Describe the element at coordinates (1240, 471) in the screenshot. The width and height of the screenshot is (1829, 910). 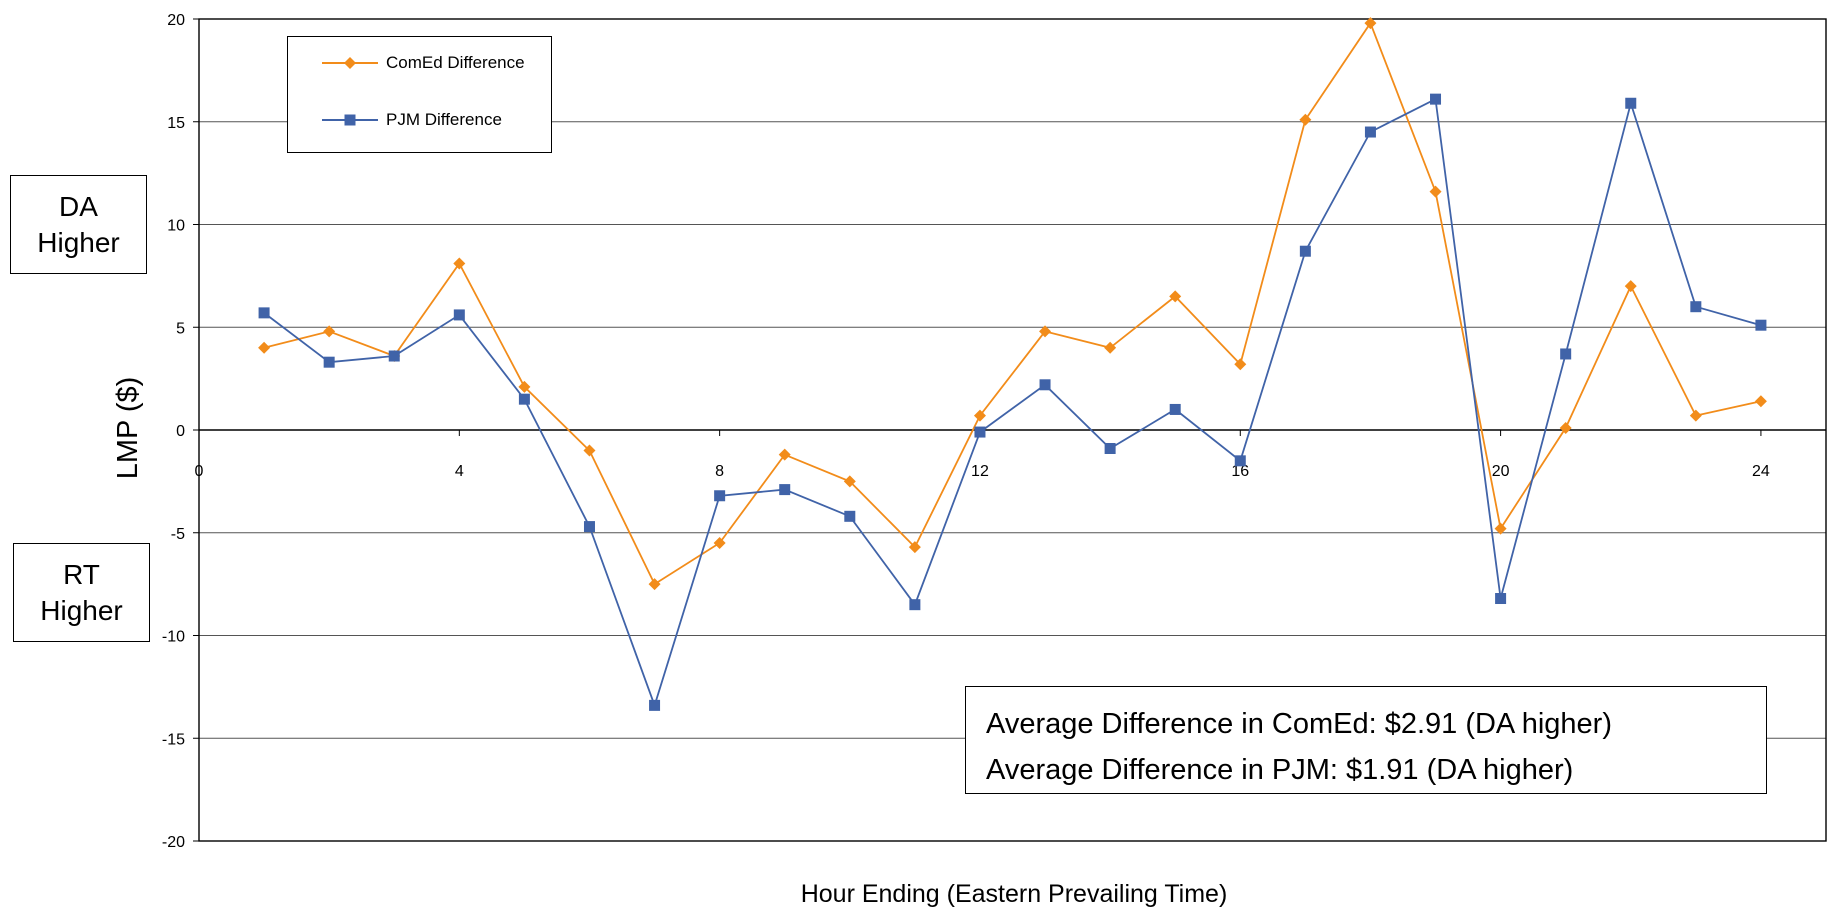
I see `x-tick-label: 16` at that location.